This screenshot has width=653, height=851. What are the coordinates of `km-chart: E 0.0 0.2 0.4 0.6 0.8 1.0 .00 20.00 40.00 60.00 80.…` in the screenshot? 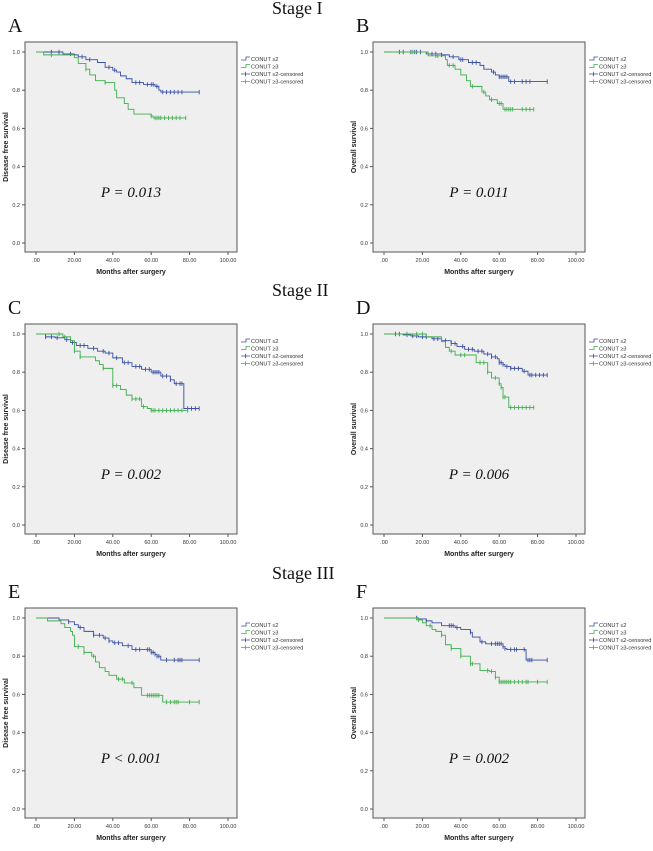 It's located at (153, 711).